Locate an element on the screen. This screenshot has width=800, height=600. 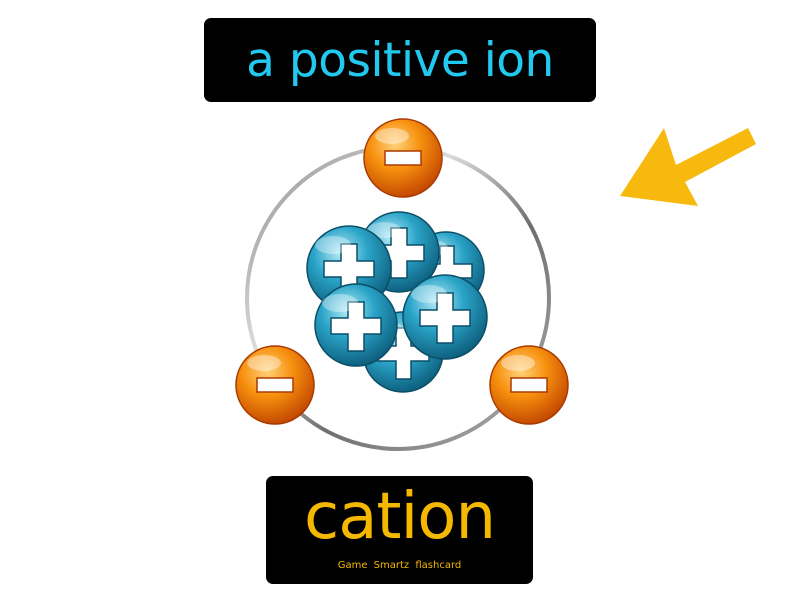
arrow-icon is located at coordinates (688, 167).